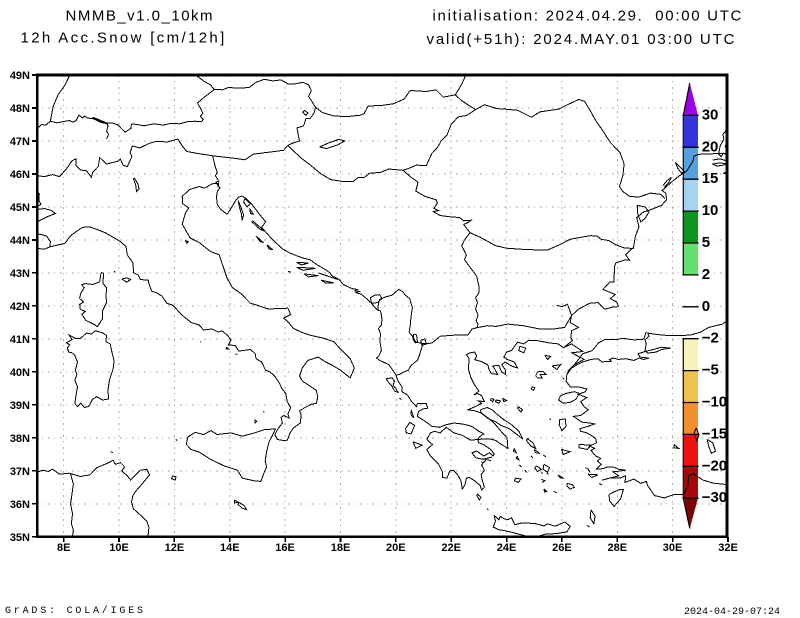  I want to click on svg-text: 30E, so click(673, 548).